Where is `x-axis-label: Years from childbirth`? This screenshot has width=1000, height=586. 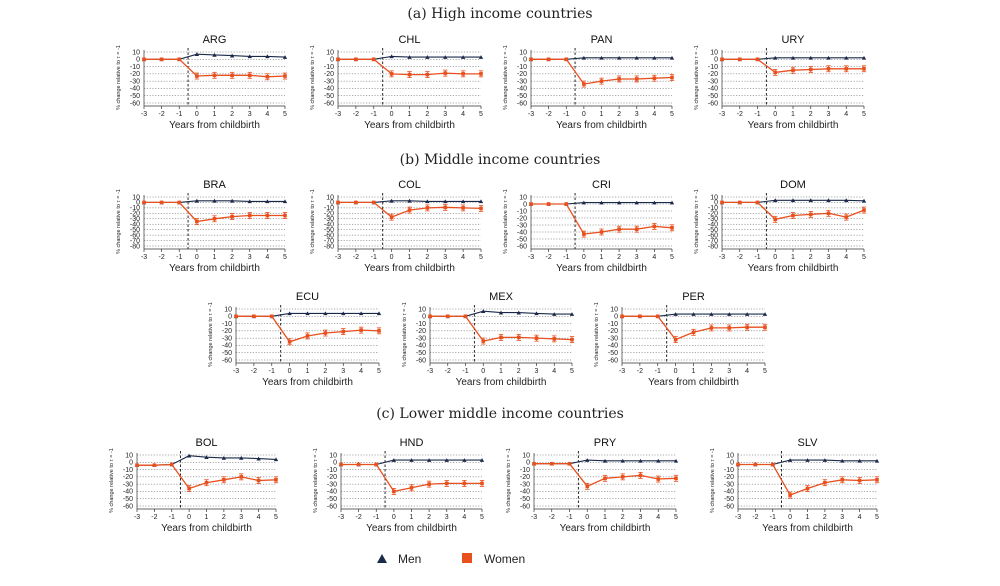 x-axis-label: Years from childbirth is located at coordinates (793, 268).